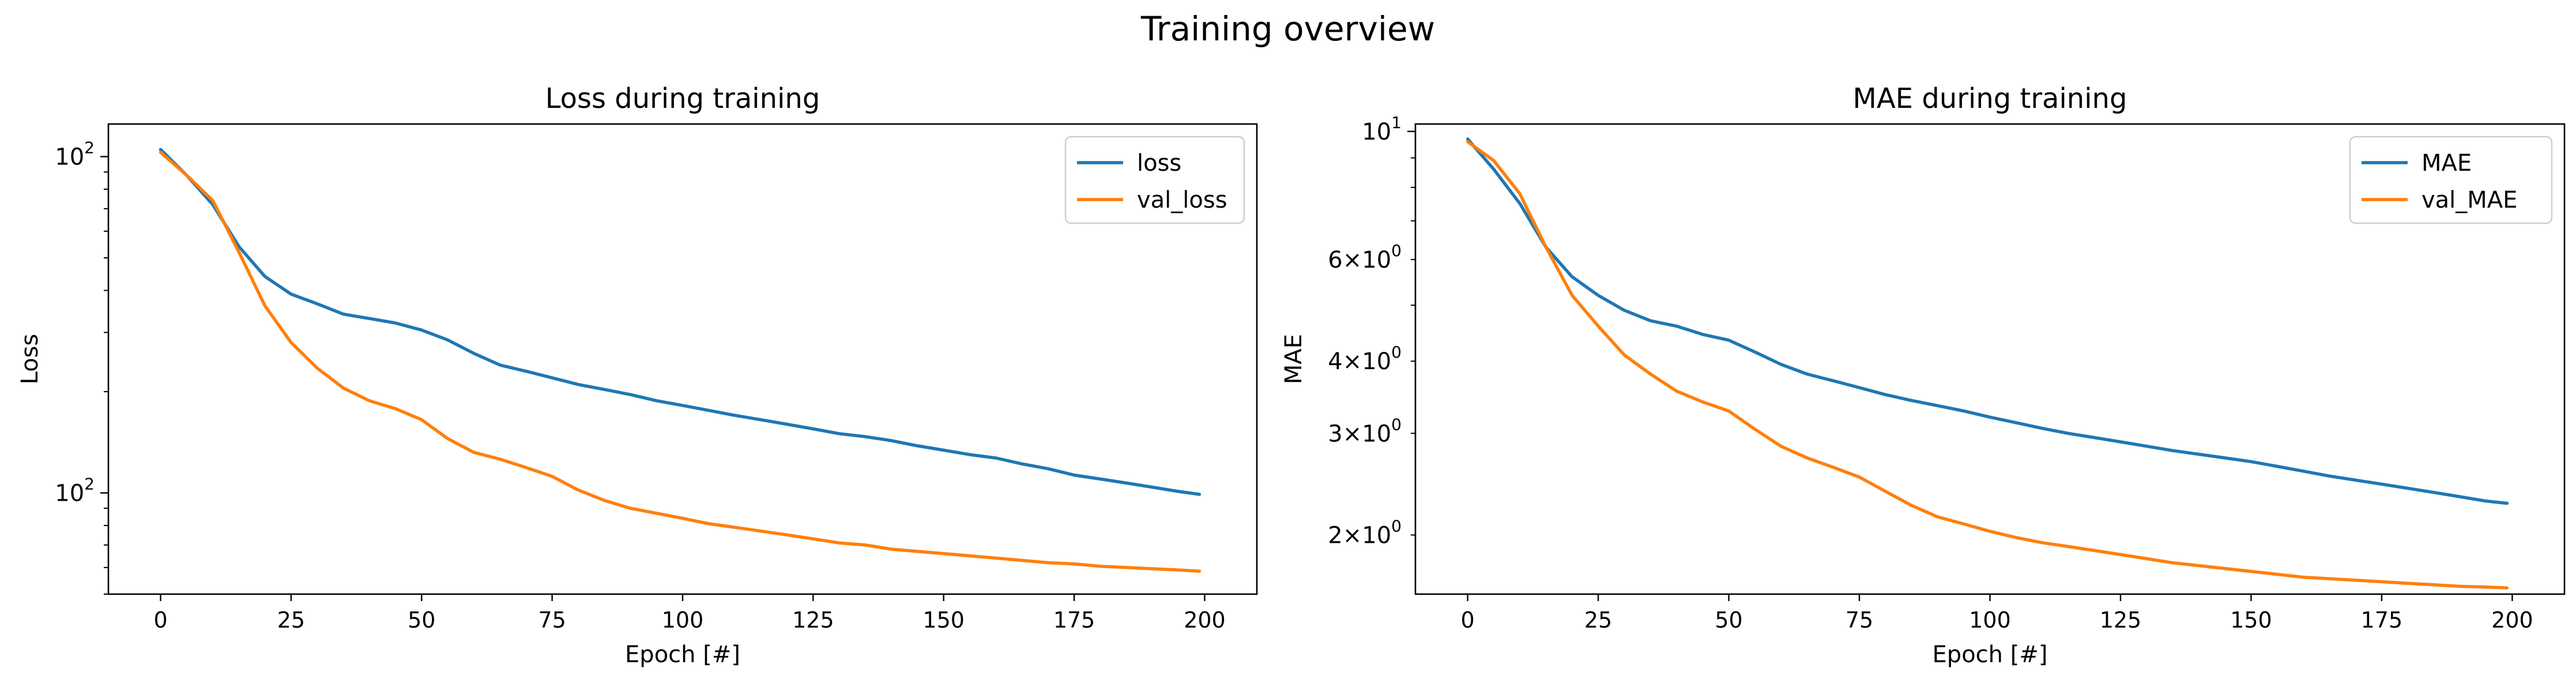 The width and height of the screenshot is (2576, 687). Describe the element at coordinates (2121, 620) in the screenshot. I see `mae-x-tick-label: 125` at that location.